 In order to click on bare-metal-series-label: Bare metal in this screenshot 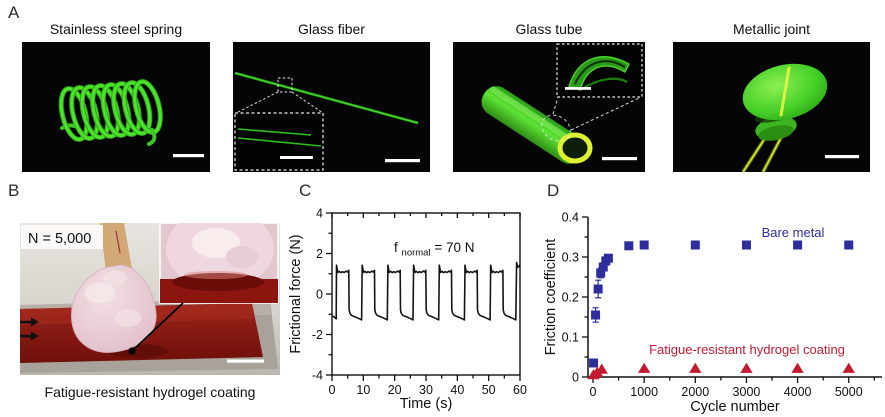, I will do `click(793, 232)`.